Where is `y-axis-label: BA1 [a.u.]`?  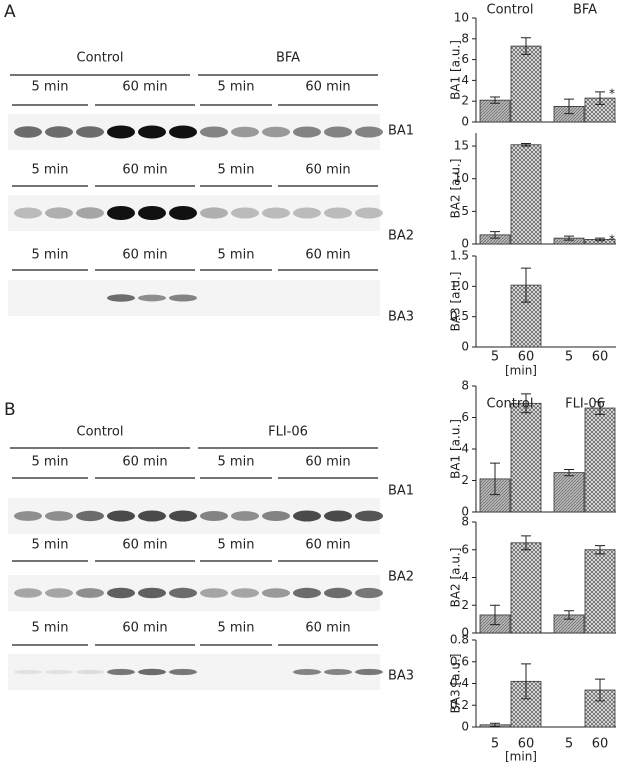
y-axis-label: BA1 [a.u.] is located at coordinates (456, 70).